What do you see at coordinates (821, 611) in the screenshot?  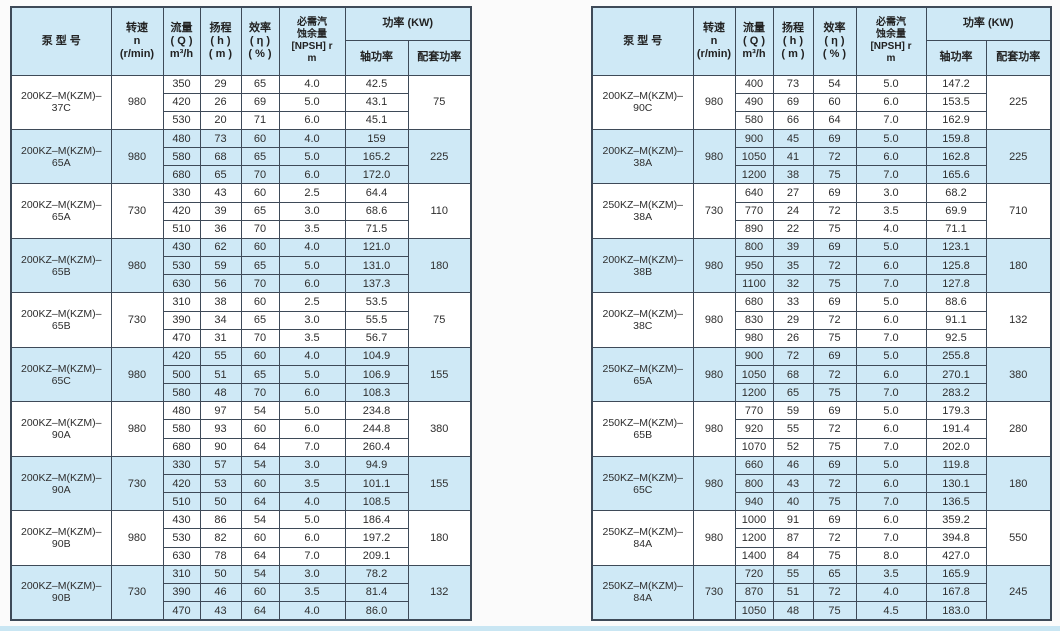 I see `table-row: 1050 48 75 4.5 183.0` at bounding box center [821, 611].